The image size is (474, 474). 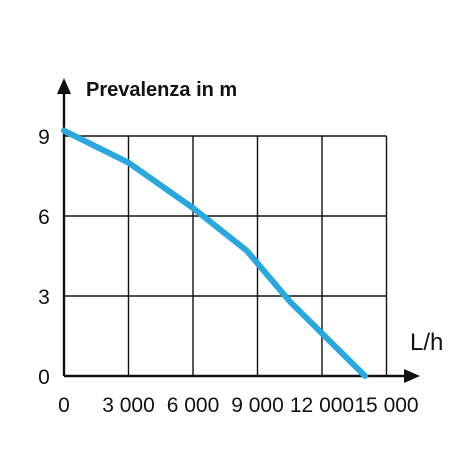 I want to click on y-axis-title: Prevalenza in m, so click(x=161, y=90).